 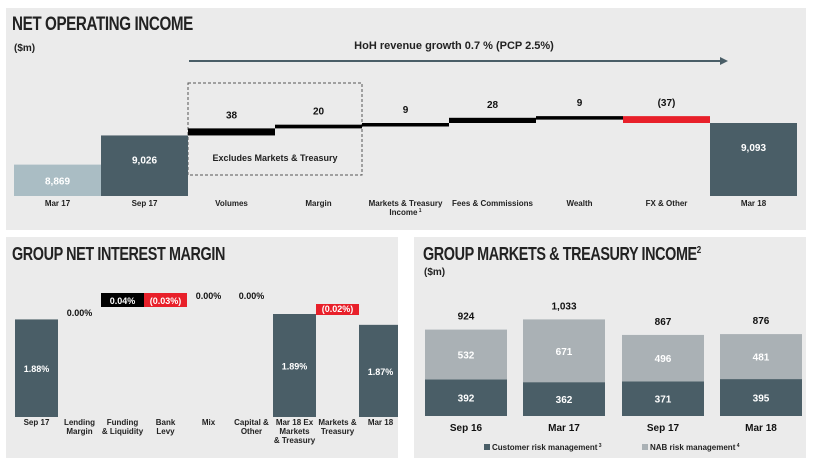 I want to click on legend-swatch-nab-risk, so click(x=645, y=447).